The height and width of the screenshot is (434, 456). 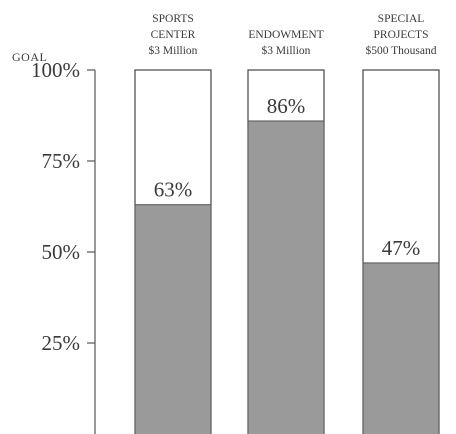 I want to click on category-label: SPECIAL, so click(x=401, y=19).